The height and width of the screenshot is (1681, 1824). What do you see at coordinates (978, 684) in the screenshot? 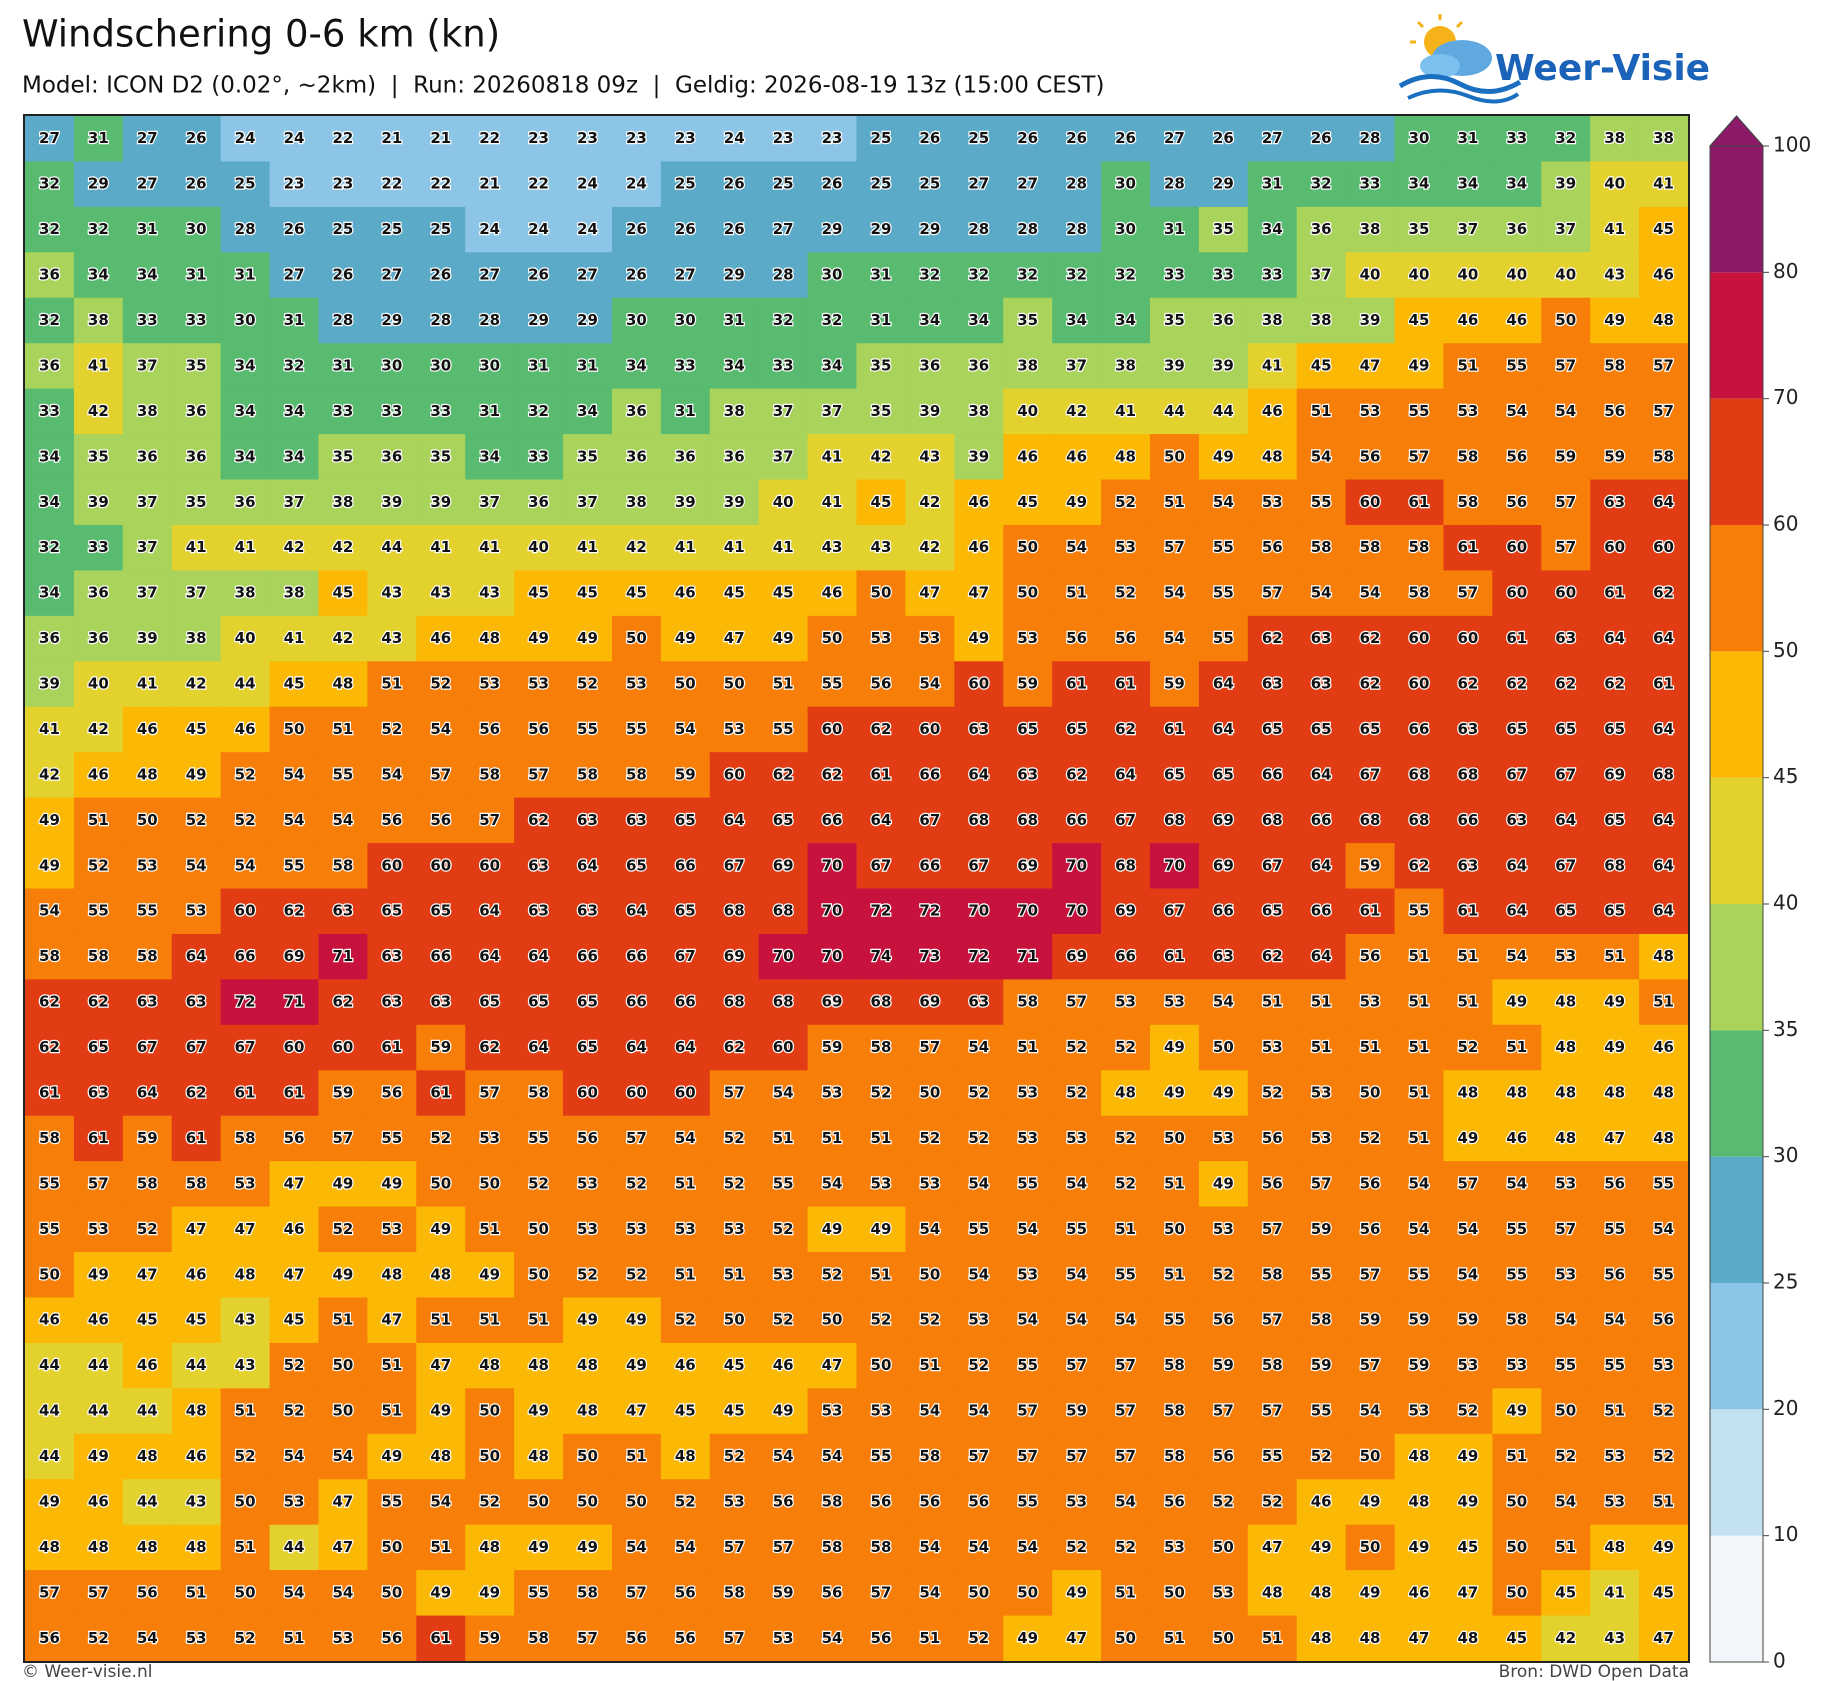
I see `cell-value: 60` at bounding box center [978, 684].